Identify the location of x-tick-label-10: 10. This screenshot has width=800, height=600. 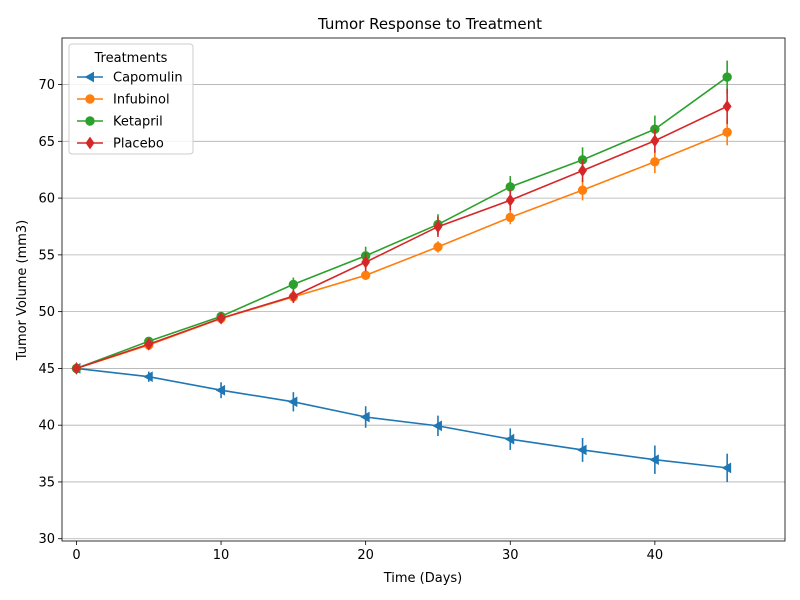
(221, 555).